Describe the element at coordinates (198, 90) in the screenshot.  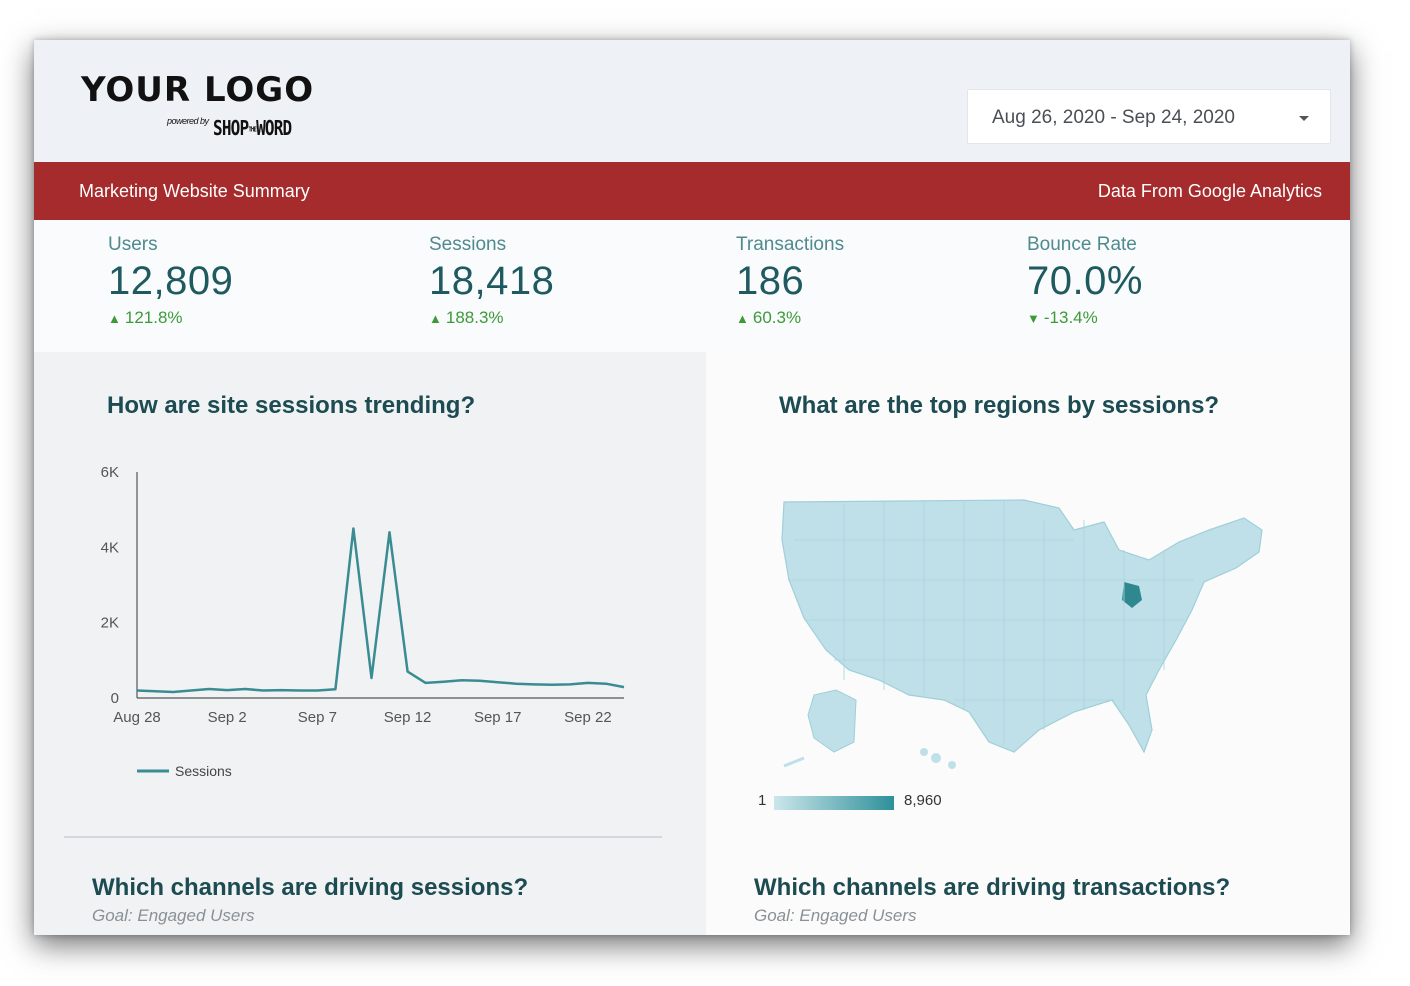
I see `logo: YOUR LOGO` at that location.